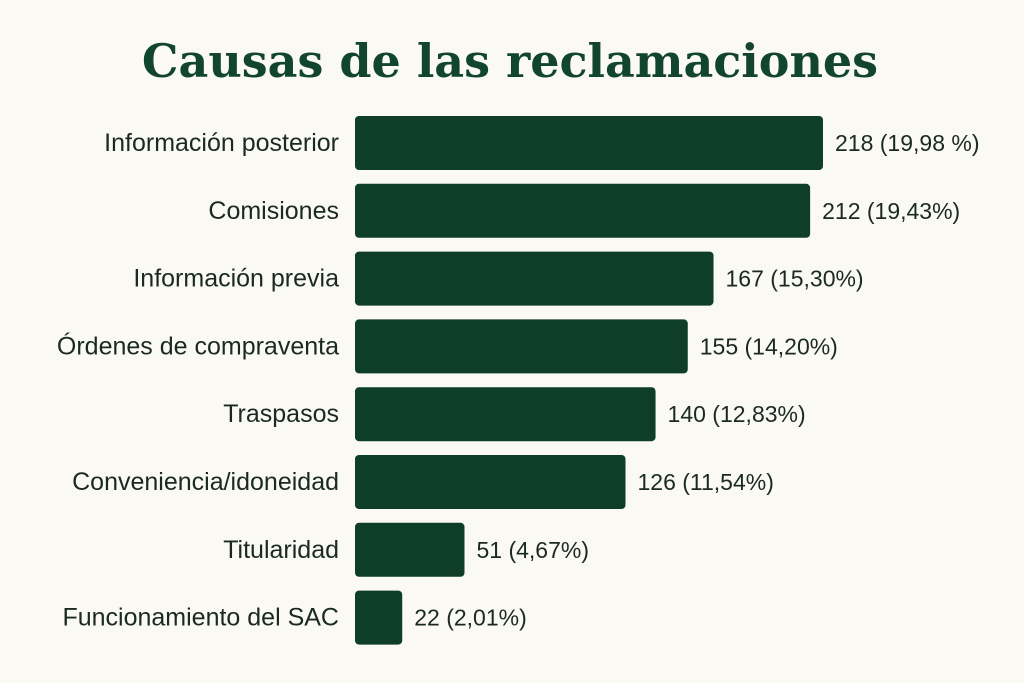 This screenshot has width=1024, height=683. I want to click on value-label: 22 (2,01%), so click(470, 618).